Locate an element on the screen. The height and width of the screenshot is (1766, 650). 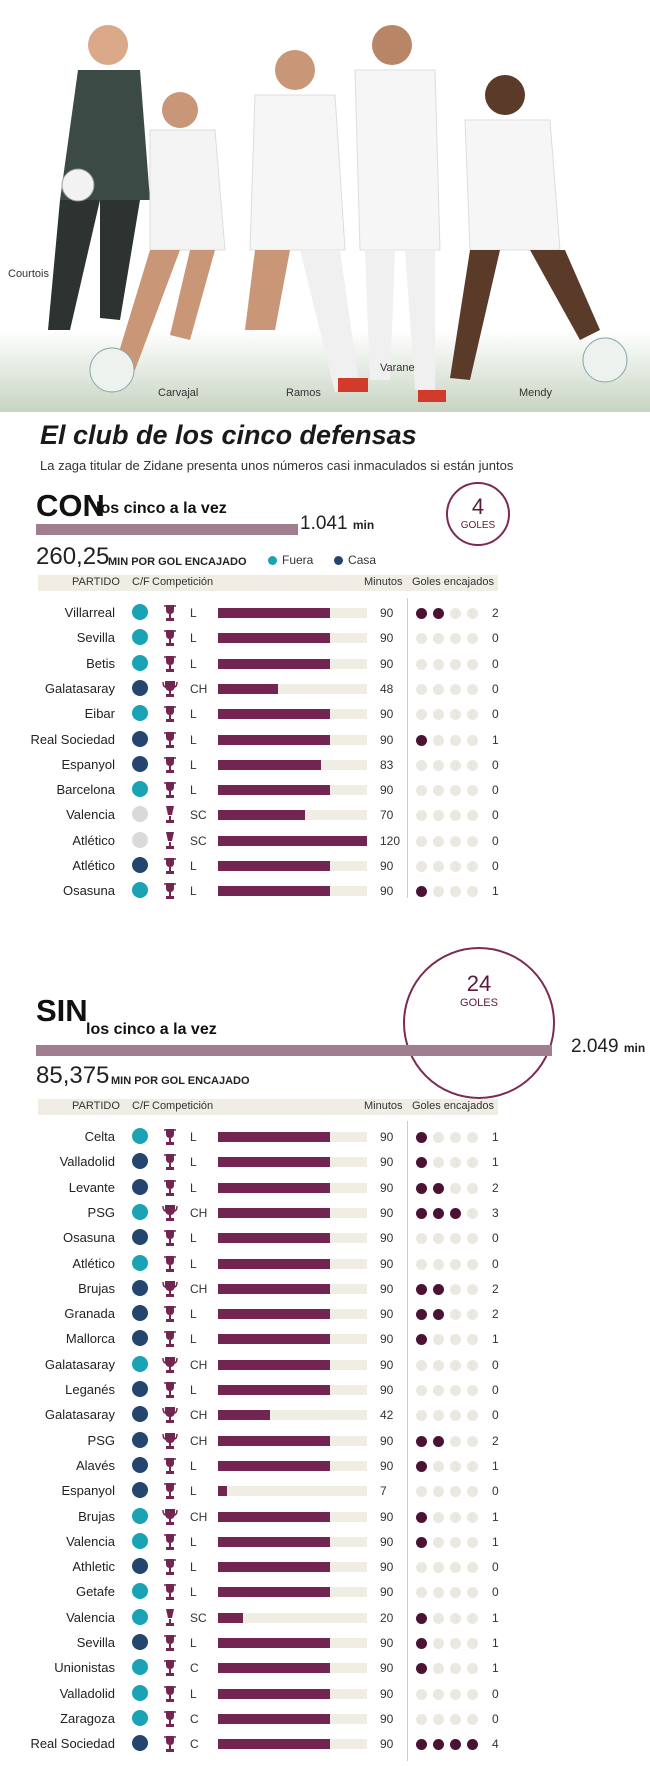
team-label: Real Sociedad is located at coordinates (72, 739).